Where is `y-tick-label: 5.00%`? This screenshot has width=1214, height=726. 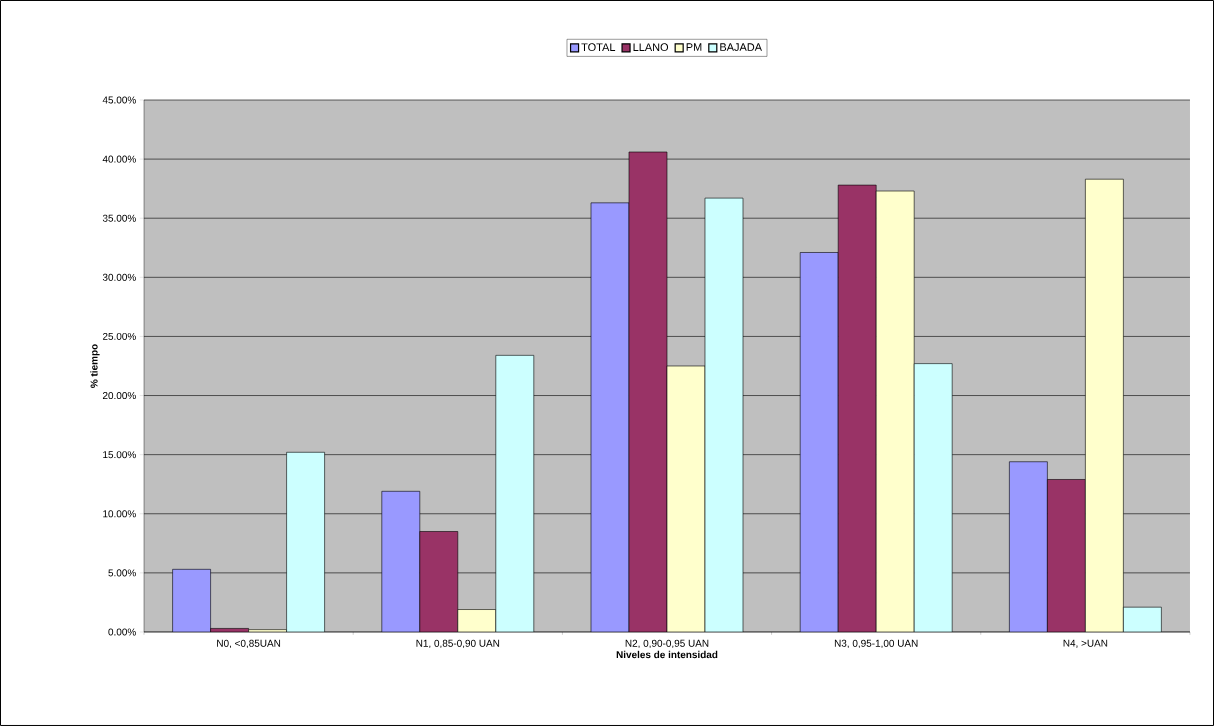
y-tick-label: 5.00% is located at coordinates (122, 573).